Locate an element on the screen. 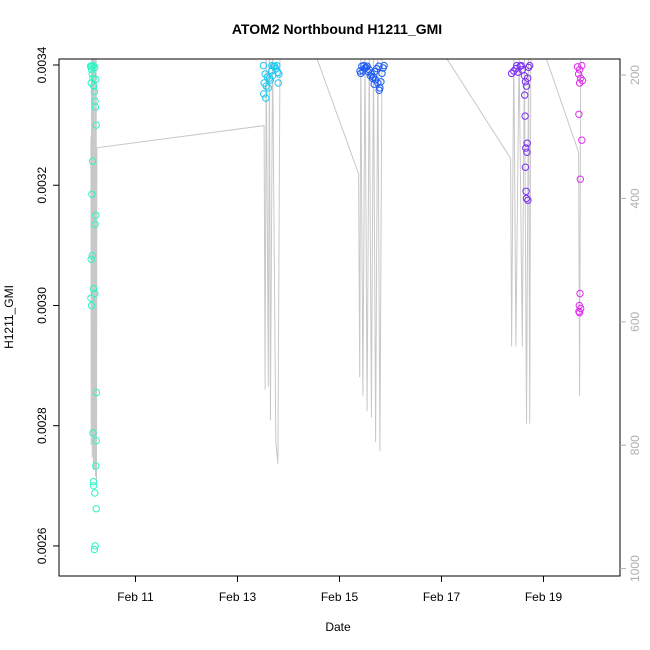 The image size is (650, 650). y2-tick-label: 1000 is located at coordinates (635, 568).